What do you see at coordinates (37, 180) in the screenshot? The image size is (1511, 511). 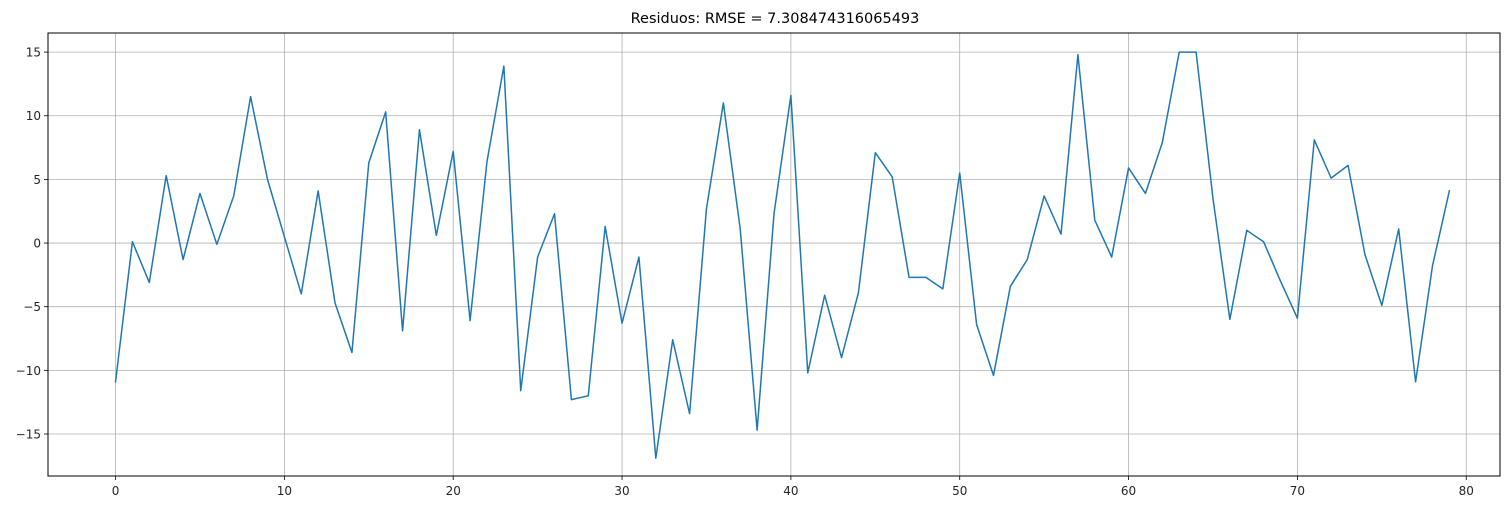 I see `y-tick-label: 5` at bounding box center [37, 180].